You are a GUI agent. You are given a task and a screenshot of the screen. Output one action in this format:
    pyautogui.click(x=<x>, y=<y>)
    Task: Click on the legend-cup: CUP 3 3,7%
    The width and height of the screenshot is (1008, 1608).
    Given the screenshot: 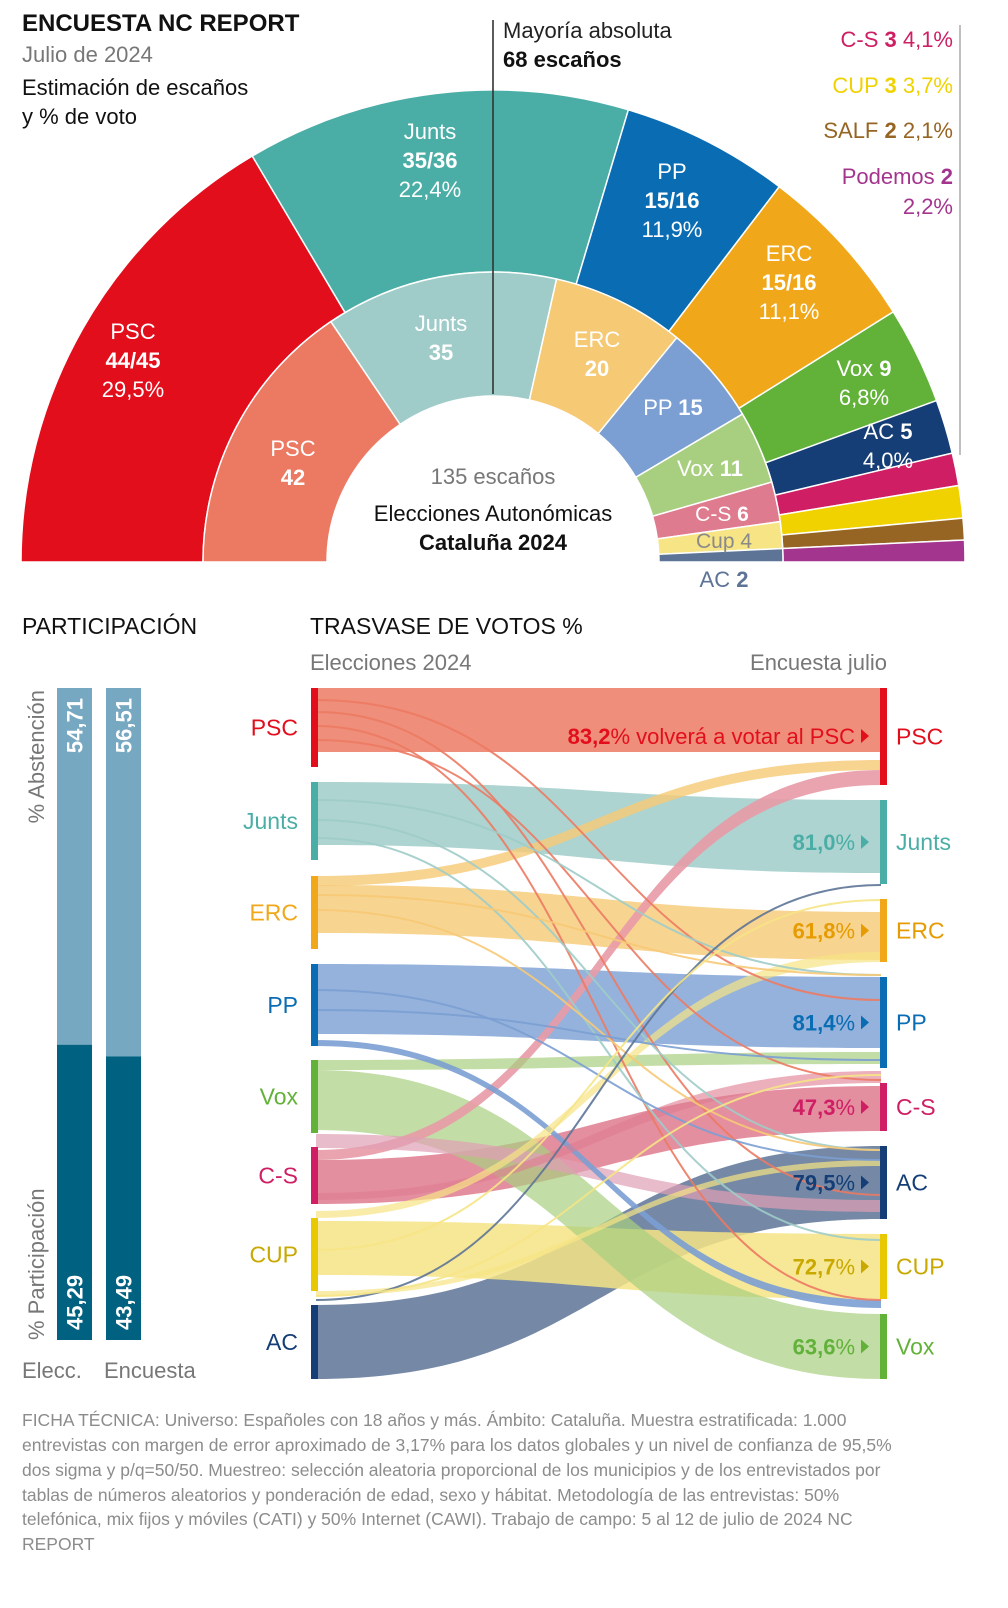 What is the action you would take?
    pyautogui.click(x=892, y=85)
    